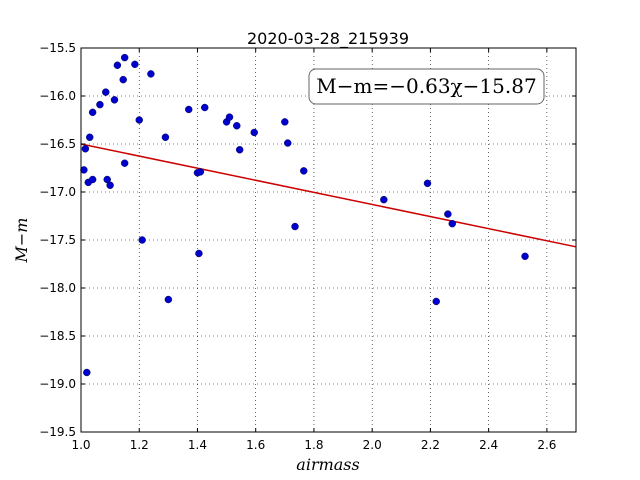 Image resolution: width=640 pixels, height=480 pixels. I want to click on chart-title: 2020-03-28_215939, so click(328, 39).